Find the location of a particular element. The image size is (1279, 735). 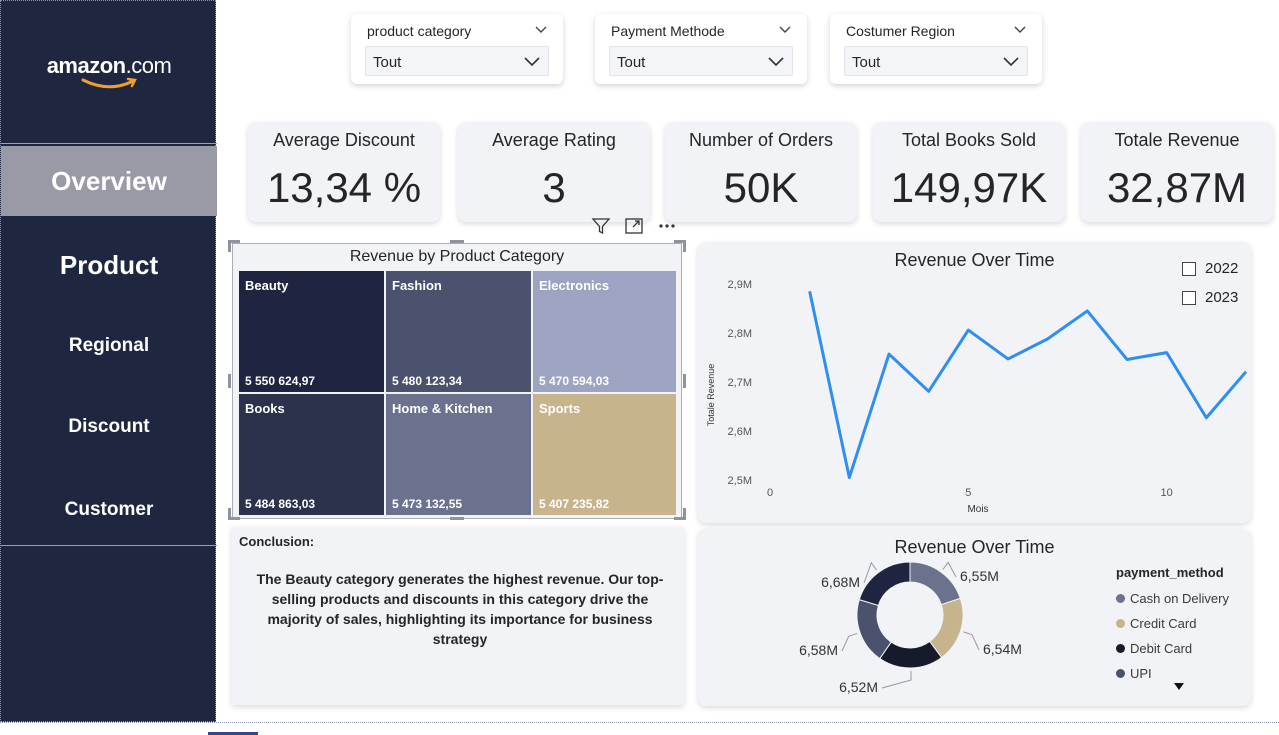

kpi-average-rating: Average Rating 3 is located at coordinates (554, 172).